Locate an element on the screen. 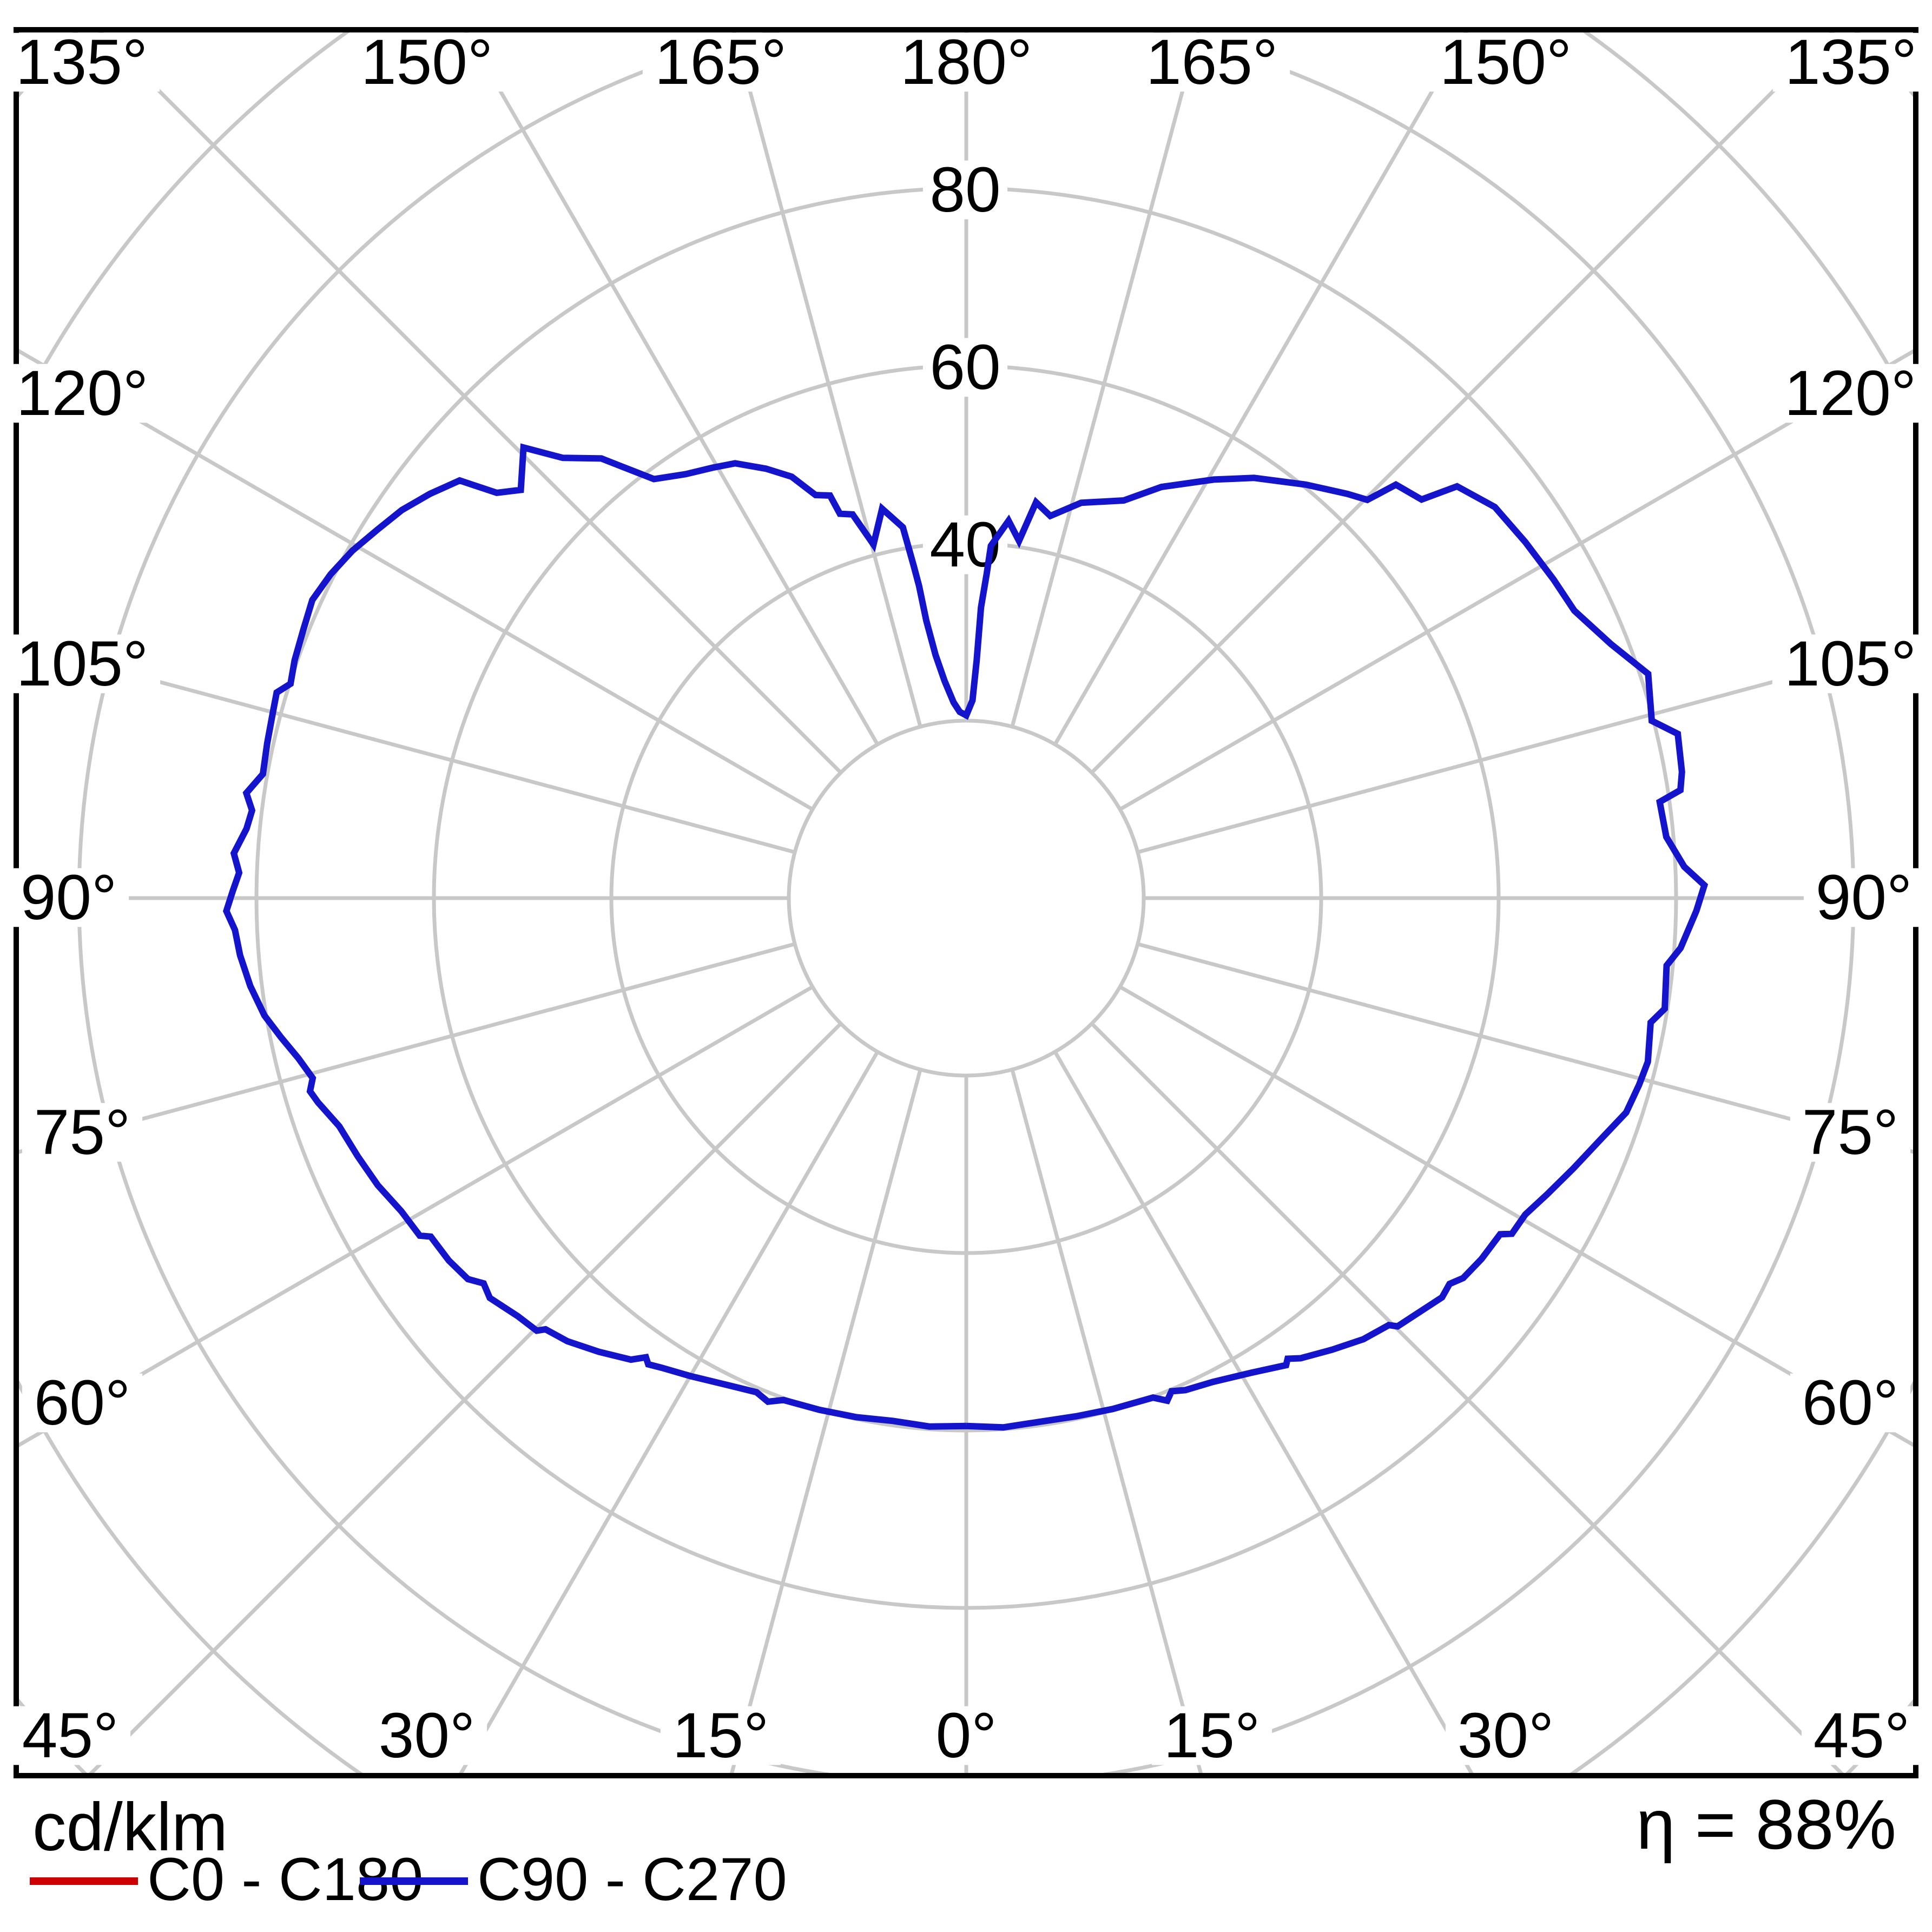 The width and height of the screenshot is (1932, 1932). unit-label: cd/klm is located at coordinates (130, 1827).